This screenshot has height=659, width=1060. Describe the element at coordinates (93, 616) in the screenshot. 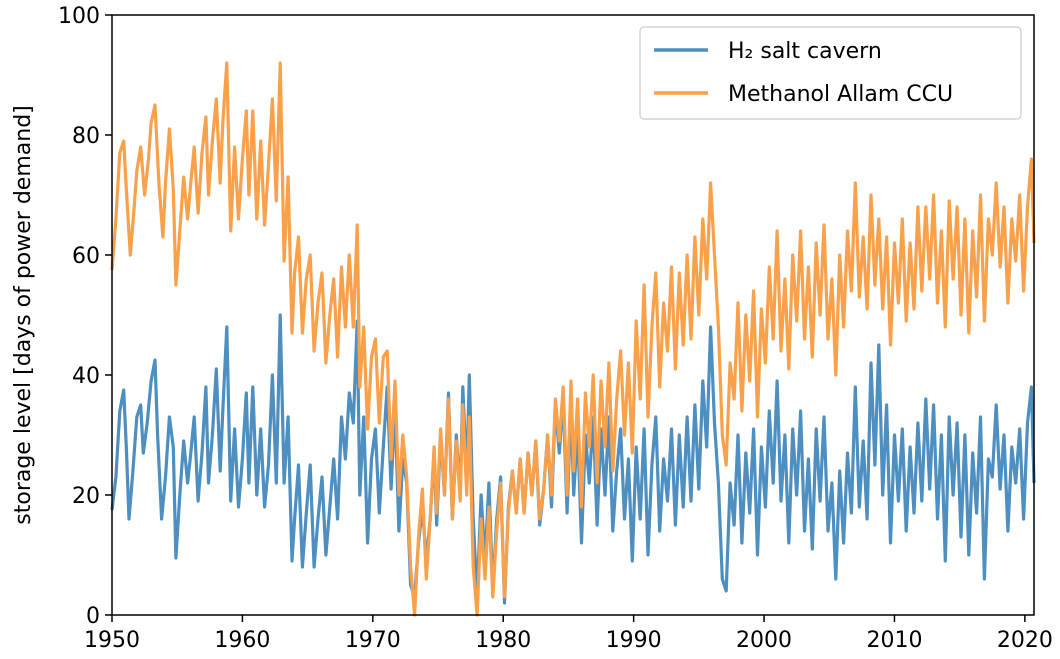

I see `y-tick-label: 0` at that location.